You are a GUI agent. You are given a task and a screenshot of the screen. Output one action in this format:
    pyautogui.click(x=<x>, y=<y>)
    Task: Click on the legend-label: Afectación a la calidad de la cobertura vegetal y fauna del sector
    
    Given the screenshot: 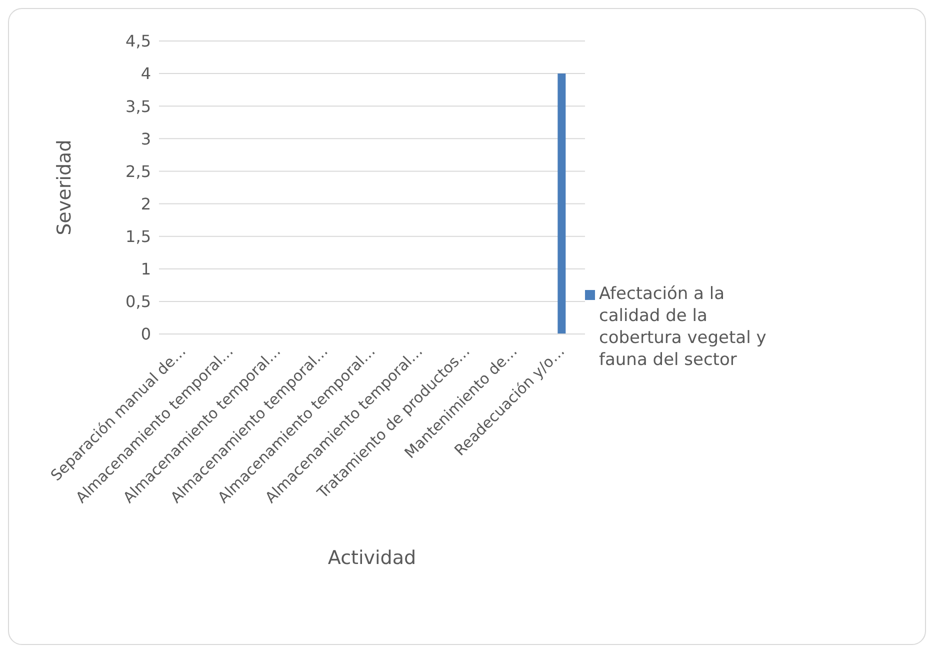 What is the action you would take?
    pyautogui.click(x=683, y=326)
    